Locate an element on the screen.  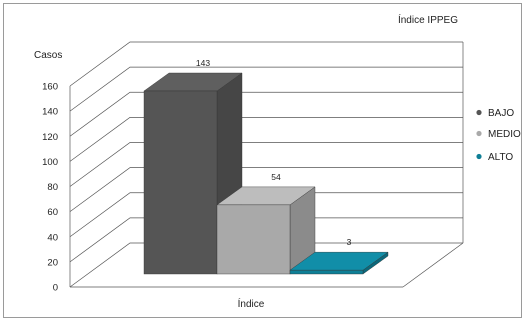
bar-medio: 54 is located at coordinates (266, 223).